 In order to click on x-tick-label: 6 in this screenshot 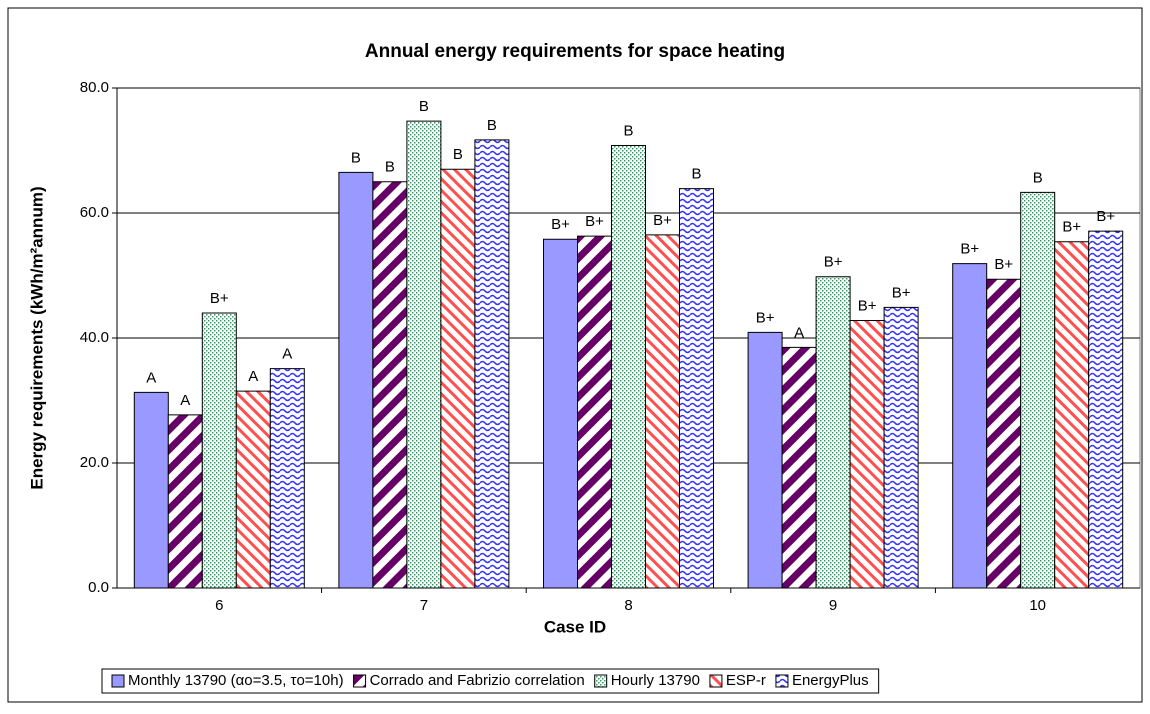, I will do `click(219, 605)`.